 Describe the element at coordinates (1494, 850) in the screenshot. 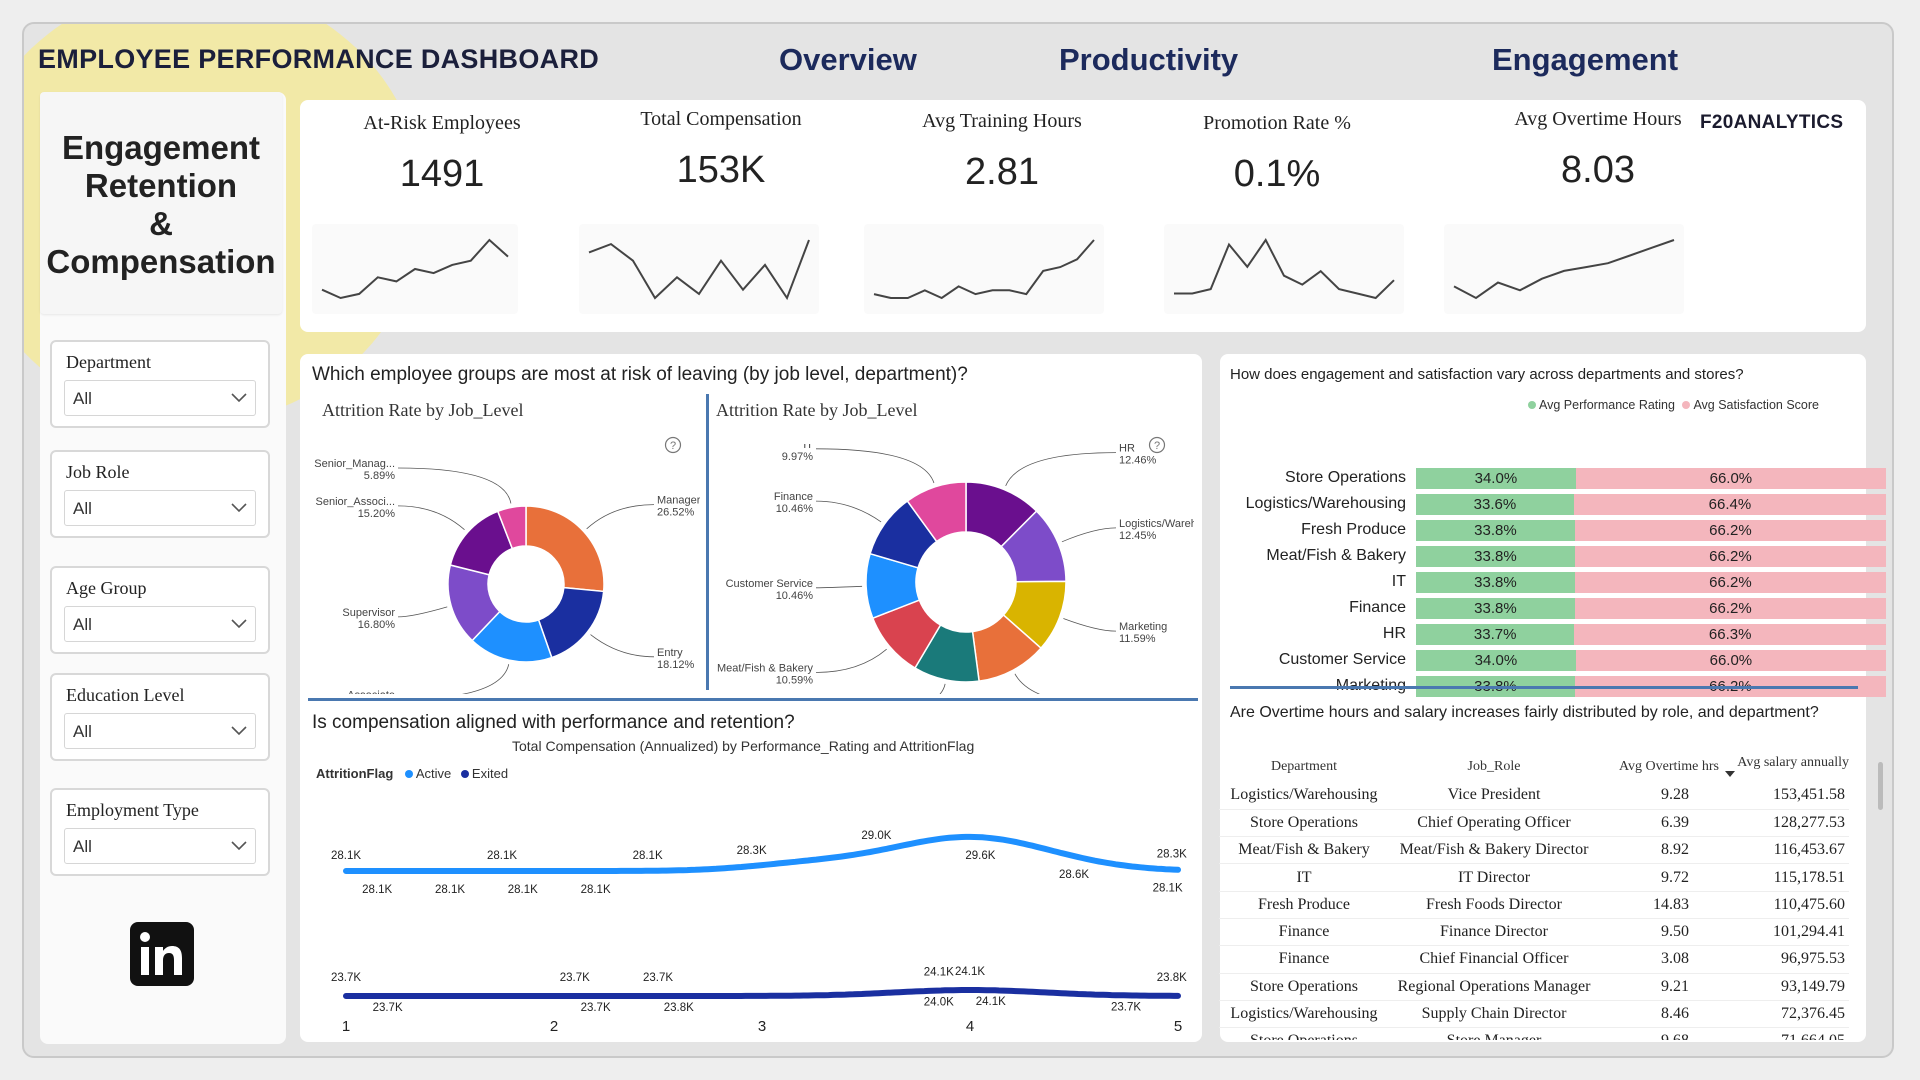

I see `cell-job-role: Meat/Fish & Bakery Director` at that location.